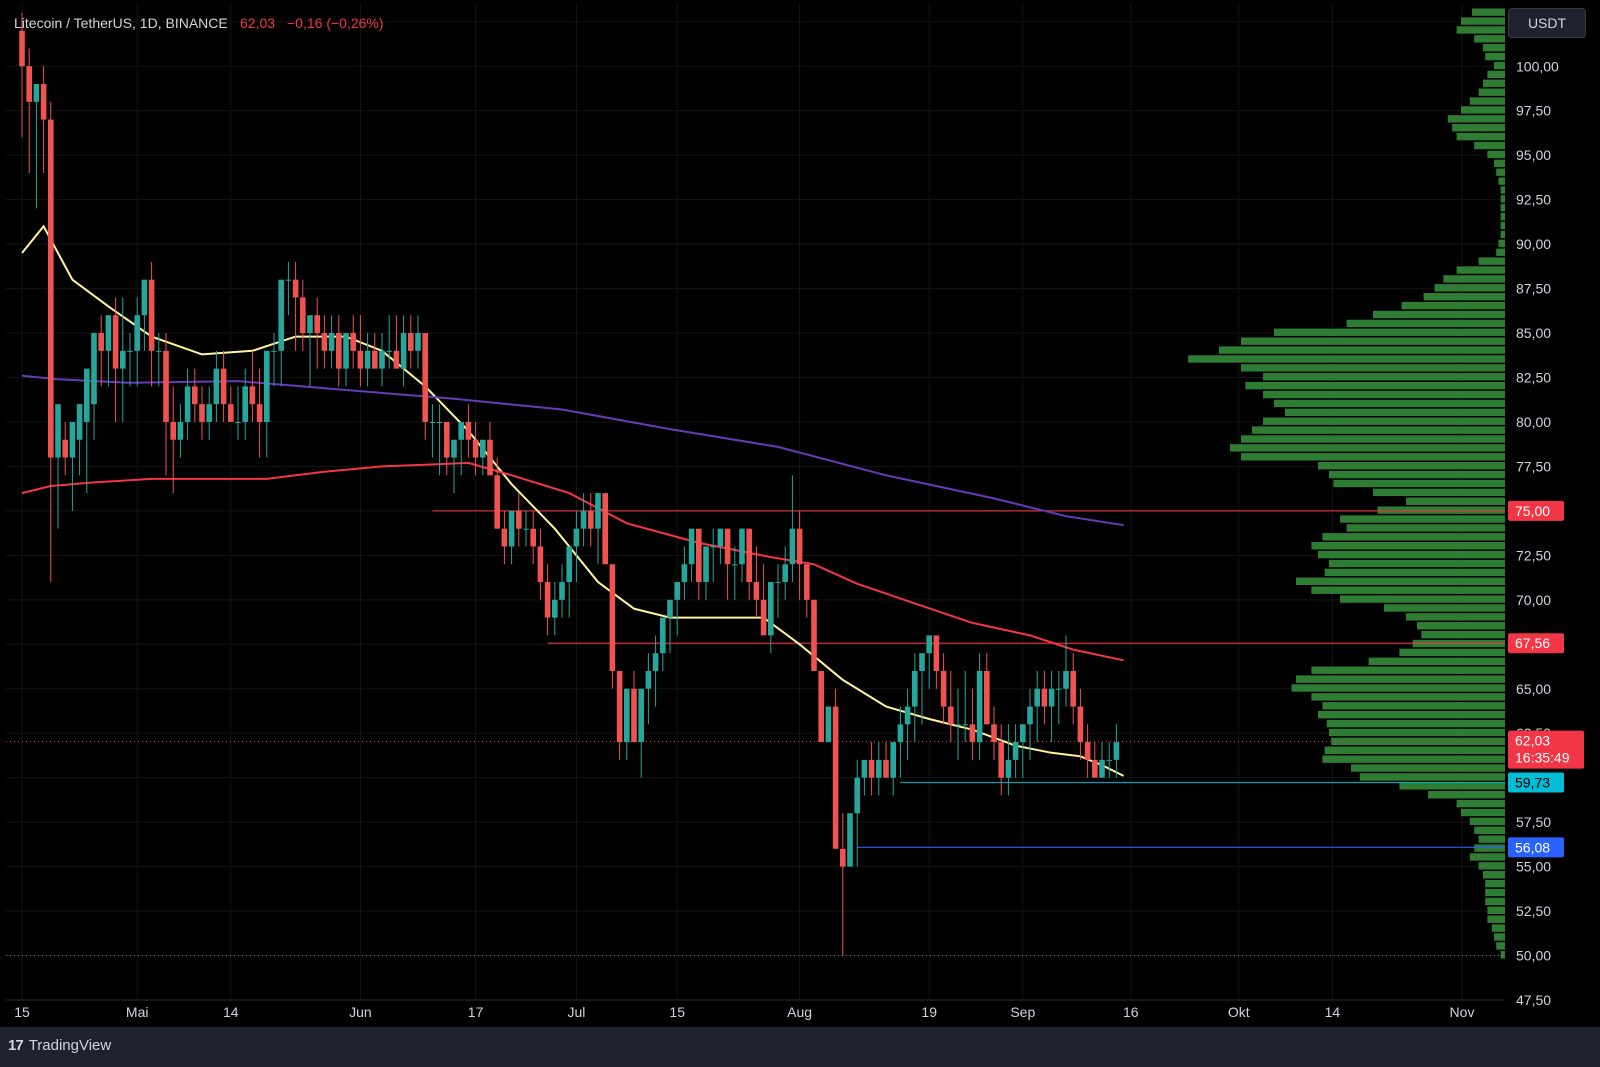  What do you see at coordinates (360, 1012) in the screenshot?
I see `time-tick-label: Jun` at bounding box center [360, 1012].